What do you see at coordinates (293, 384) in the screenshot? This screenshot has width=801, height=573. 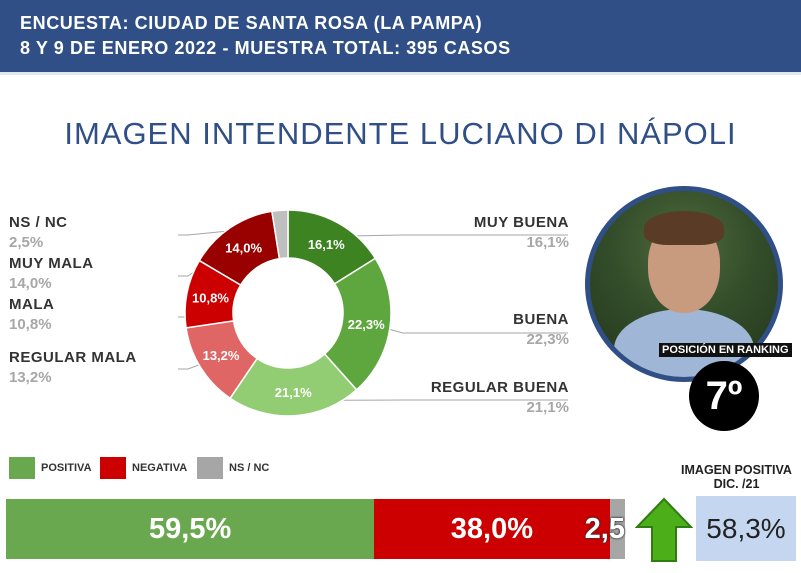 I see `donut-slice-regular-buena` at bounding box center [293, 384].